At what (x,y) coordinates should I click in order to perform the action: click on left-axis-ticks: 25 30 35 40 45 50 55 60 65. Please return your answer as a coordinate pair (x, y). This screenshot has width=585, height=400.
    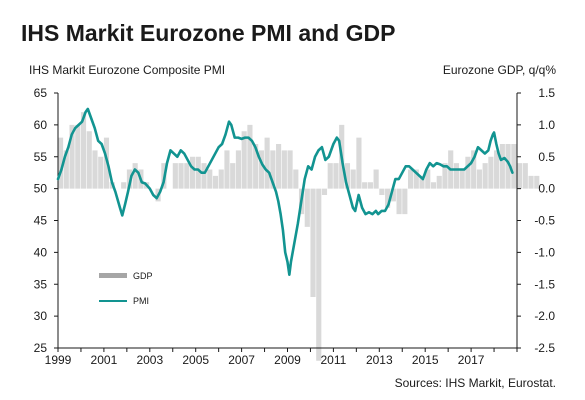
    Looking at the image, I should click on (46, 220).